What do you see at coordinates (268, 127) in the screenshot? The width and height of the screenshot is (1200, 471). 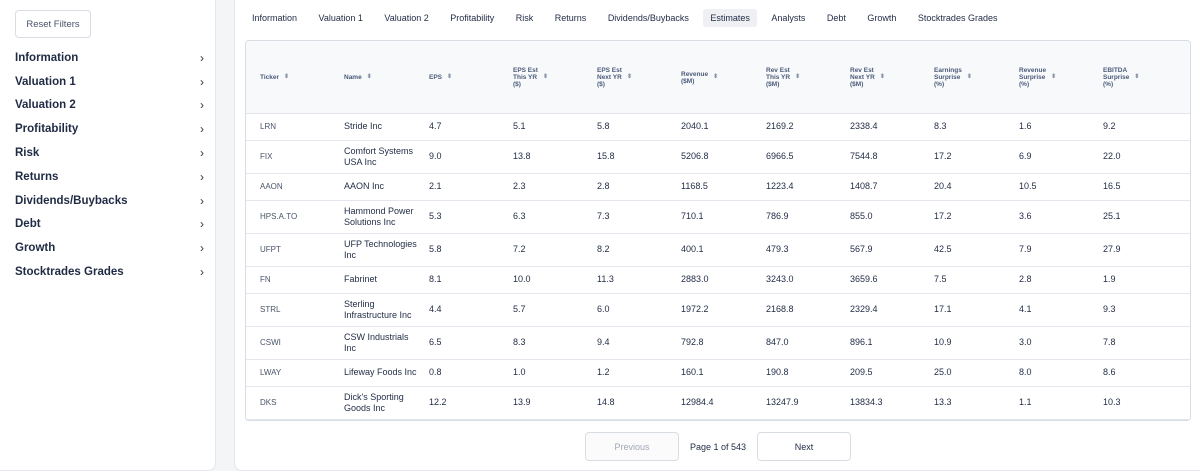 I see `ticker-cell: LRN` at bounding box center [268, 127].